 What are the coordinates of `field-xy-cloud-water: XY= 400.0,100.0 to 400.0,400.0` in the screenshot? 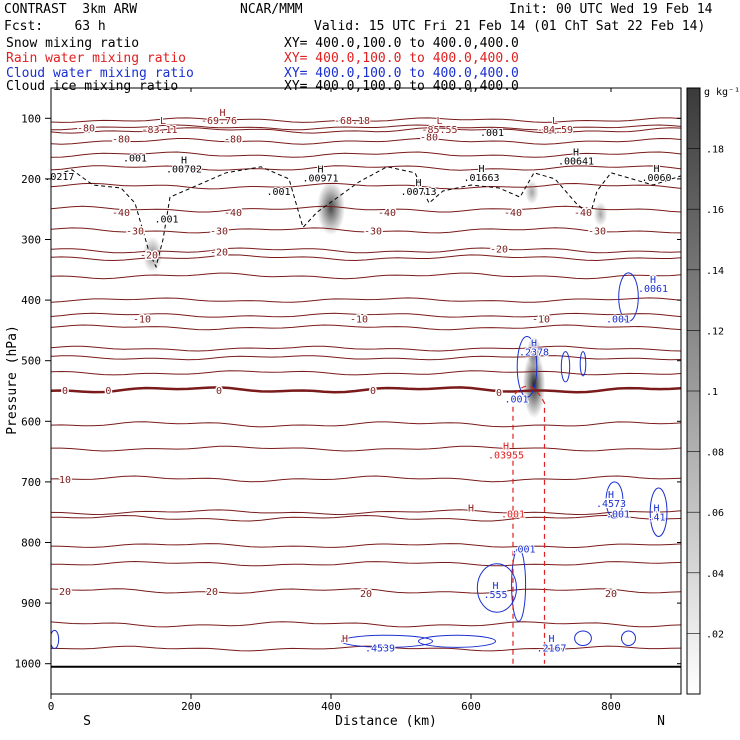 It's located at (401, 73).